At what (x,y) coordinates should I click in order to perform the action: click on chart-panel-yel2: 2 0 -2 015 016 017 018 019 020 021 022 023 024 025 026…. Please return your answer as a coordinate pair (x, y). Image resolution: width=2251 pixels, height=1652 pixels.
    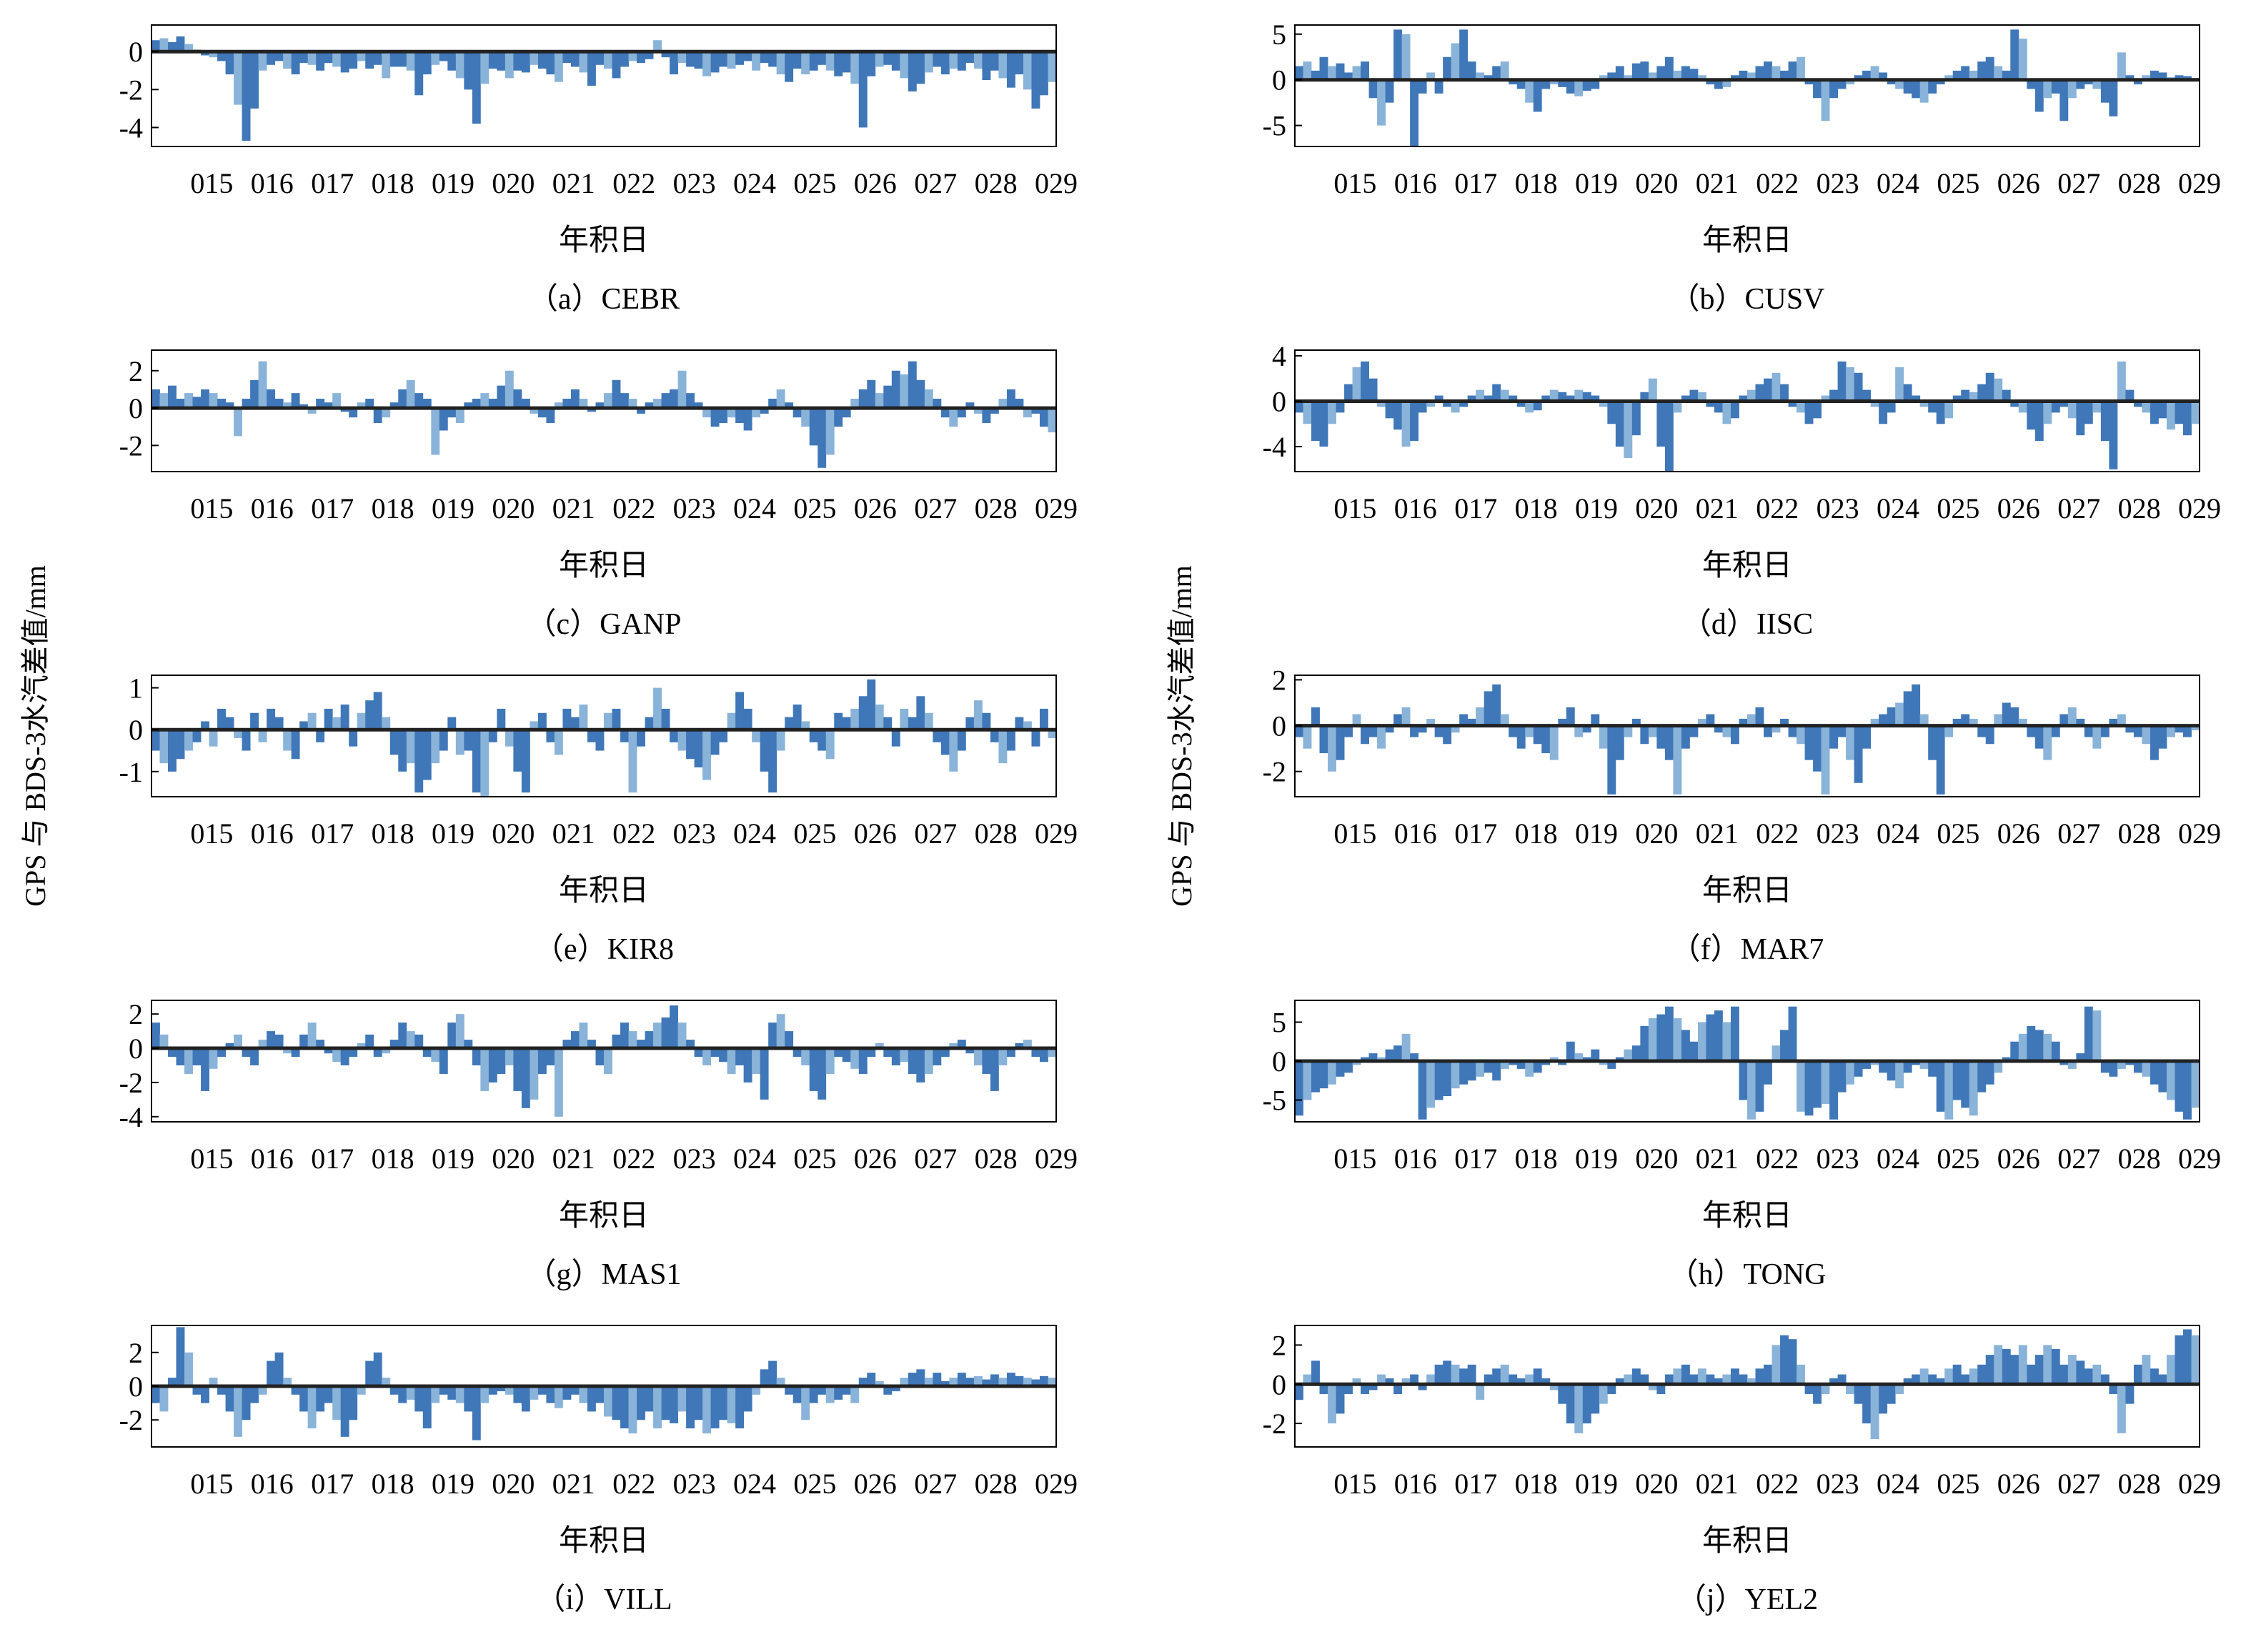
    Looking at the image, I should click on (1733, 1468).